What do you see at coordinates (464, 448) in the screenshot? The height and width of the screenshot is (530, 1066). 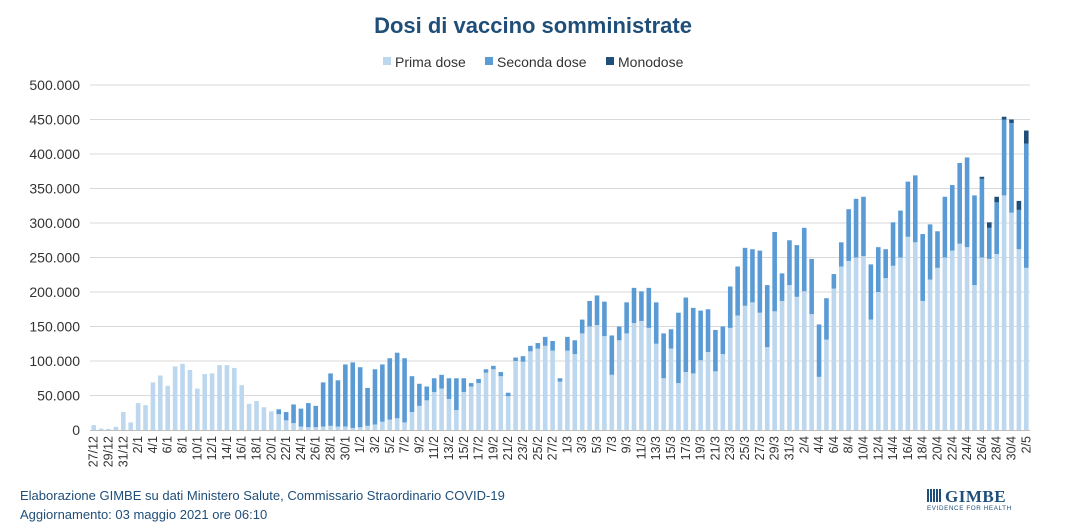 I see `x-tick-label: 15/2` at bounding box center [464, 448].